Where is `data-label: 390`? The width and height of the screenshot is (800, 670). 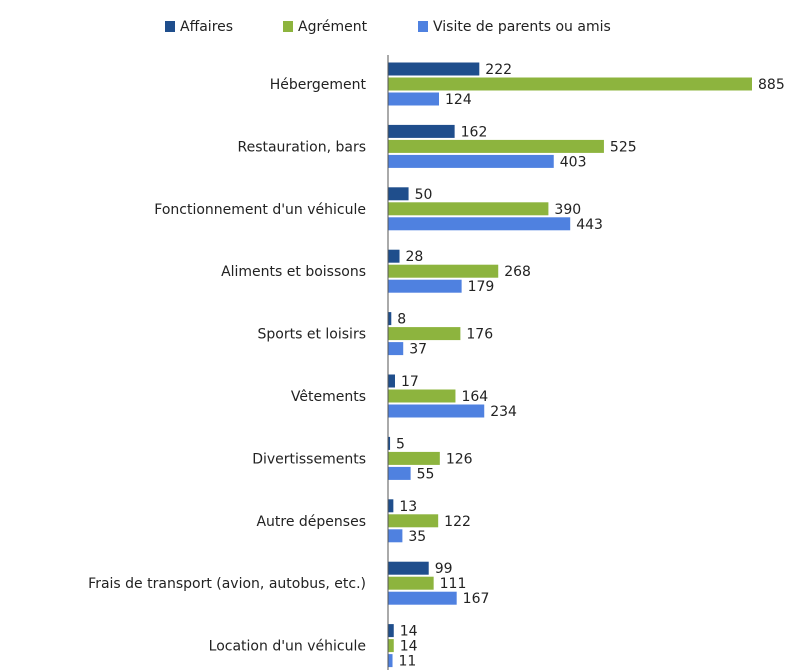 data-label: 390 is located at coordinates (567, 210).